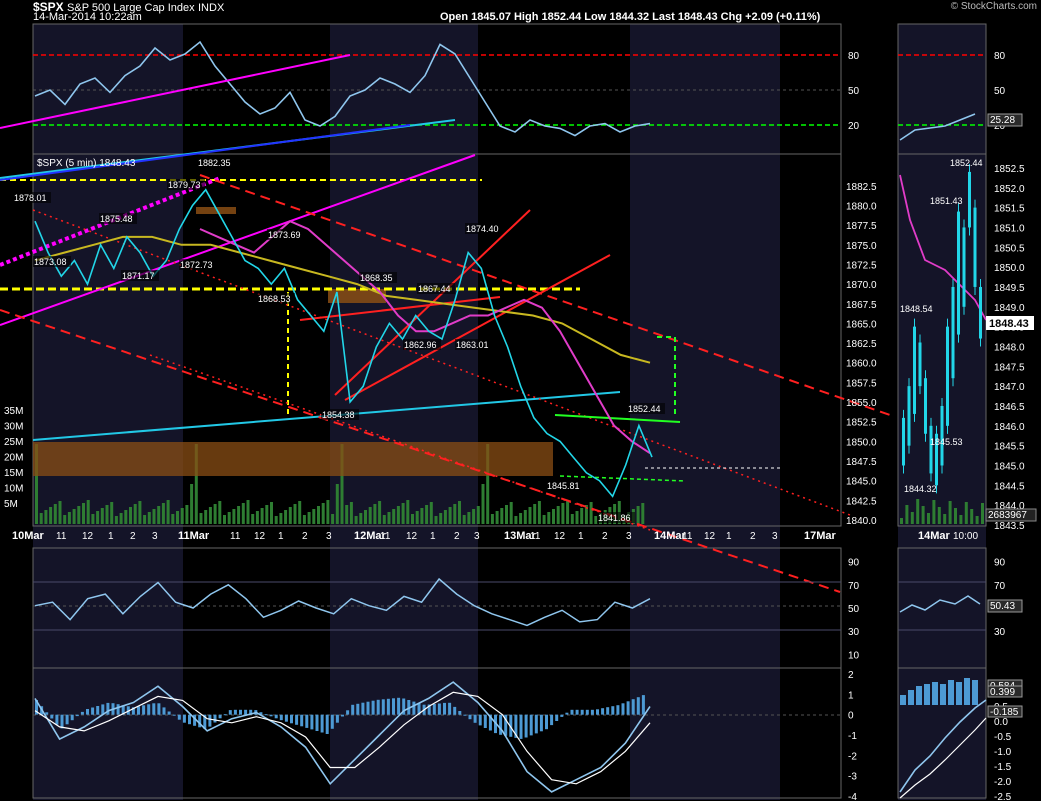  What do you see at coordinates (852, 735) in the screenshot?
I see `macd-ticks: 2 1 0 -1 -2 -3 -4` at bounding box center [852, 735].